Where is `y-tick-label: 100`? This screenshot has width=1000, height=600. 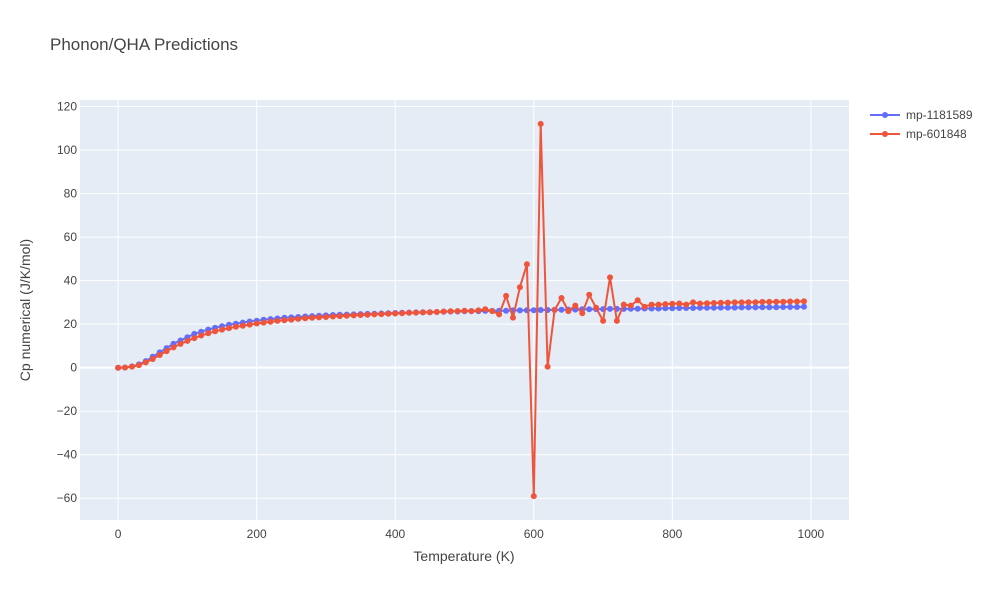
y-tick-label: 100 is located at coordinates (67, 150).